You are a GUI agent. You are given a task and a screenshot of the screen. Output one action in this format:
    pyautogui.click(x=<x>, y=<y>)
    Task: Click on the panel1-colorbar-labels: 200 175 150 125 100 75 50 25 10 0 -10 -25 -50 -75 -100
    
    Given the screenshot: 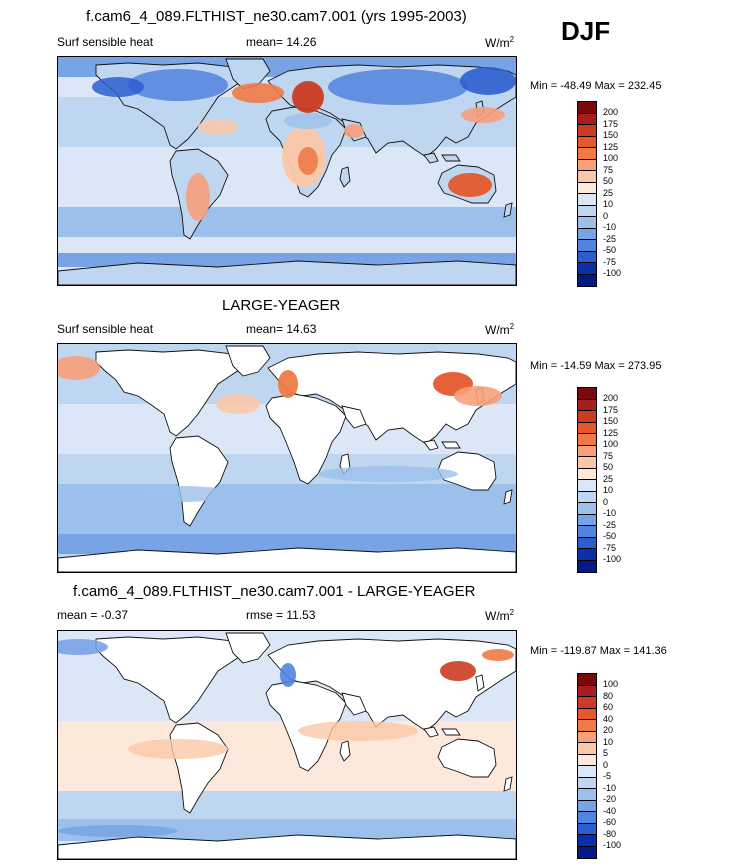 What is the action you would take?
    pyautogui.click(x=612, y=193)
    